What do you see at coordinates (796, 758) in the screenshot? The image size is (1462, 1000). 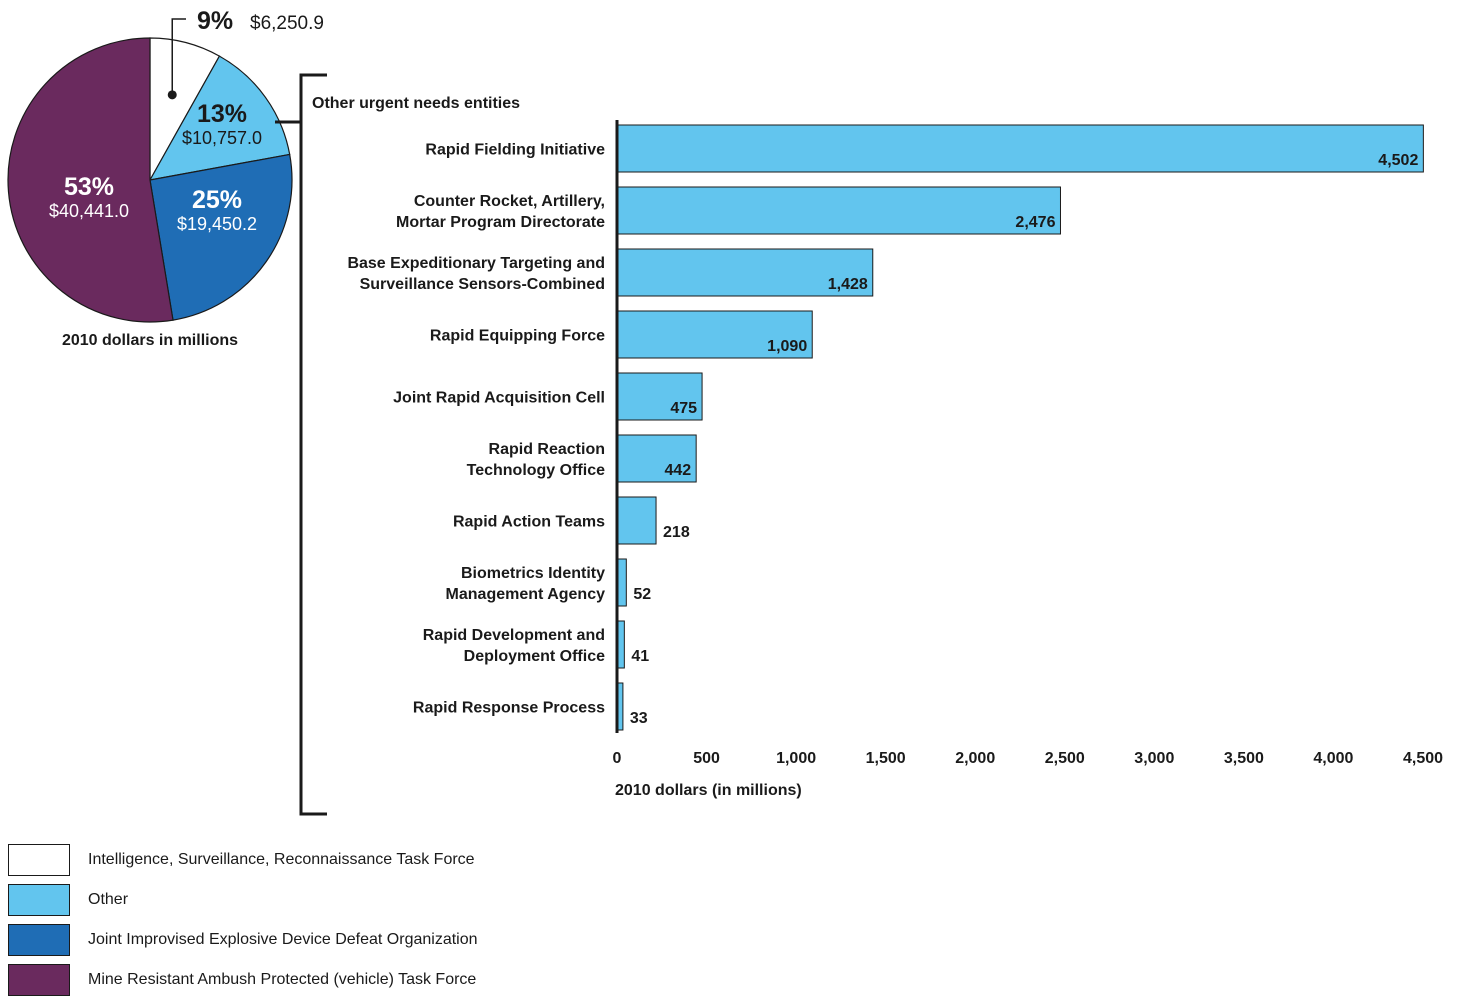 I see `x-tick-label: 1,000` at bounding box center [796, 758].